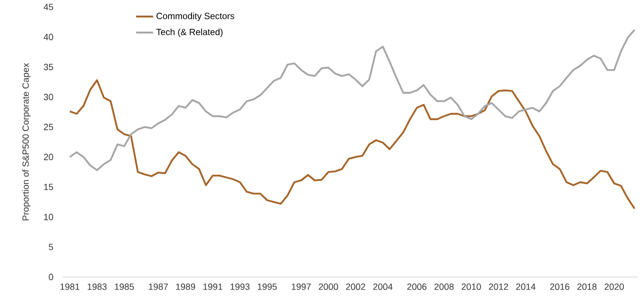 The width and height of the screenshot is (640, 297). I want to click on y-tick-label: 40, so click(49, 37).